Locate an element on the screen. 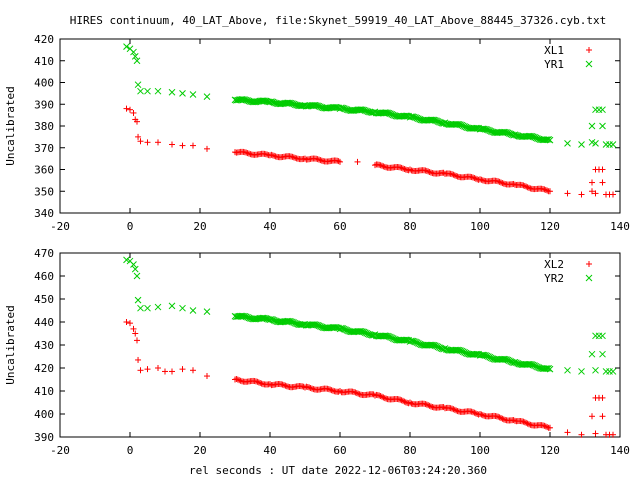 This screenshot has width=640, height=480. y-tick-label: 400 is located at coordinates (44, 83).